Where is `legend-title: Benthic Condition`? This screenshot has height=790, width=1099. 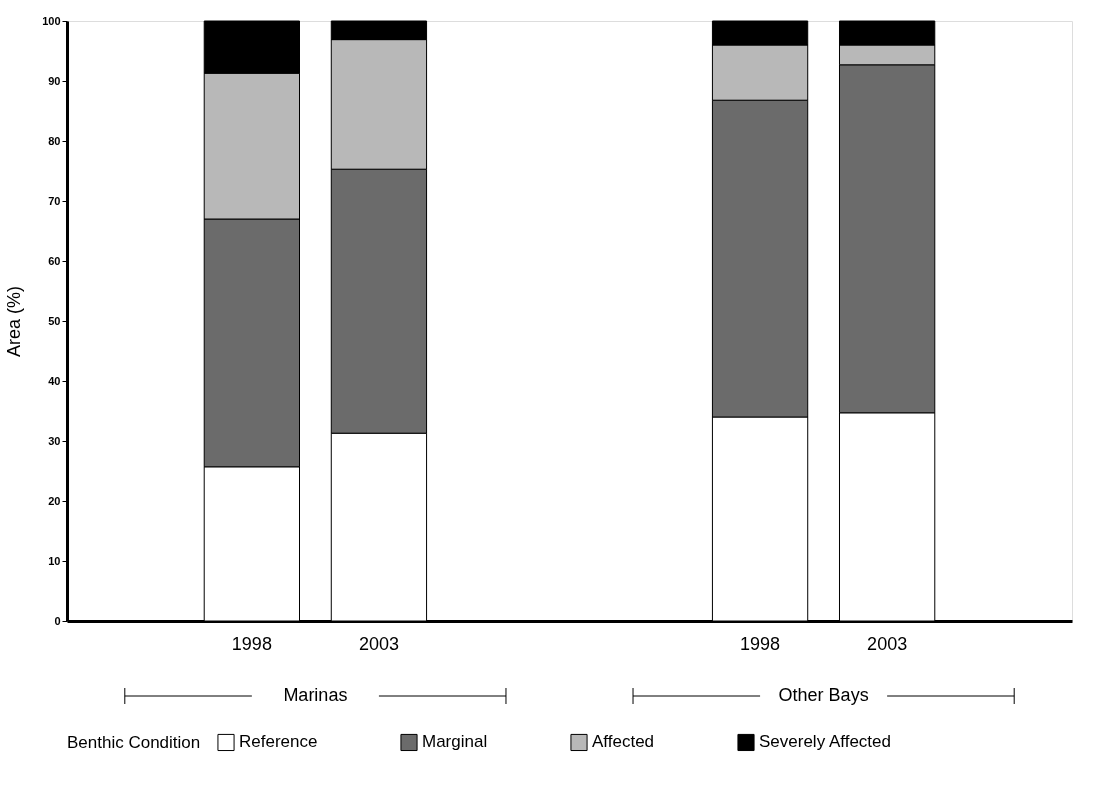
legend-title: Benthic Condition is located at coordinates (134, 742).